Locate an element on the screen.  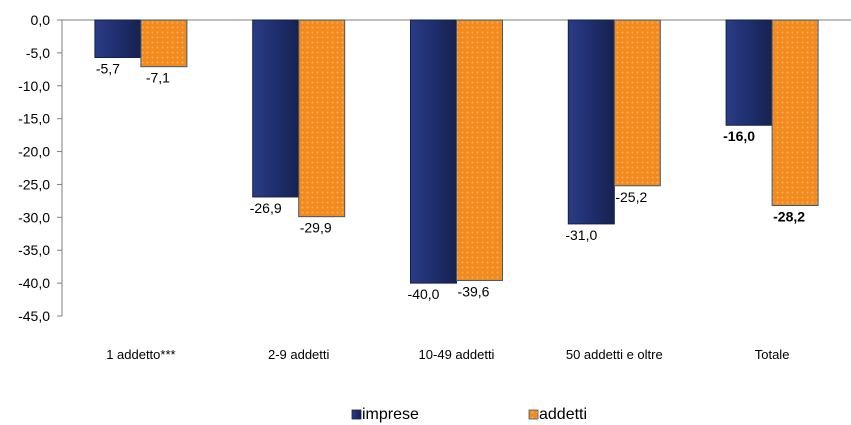
legend: imprese addetti is located at coordinates (469, 414).